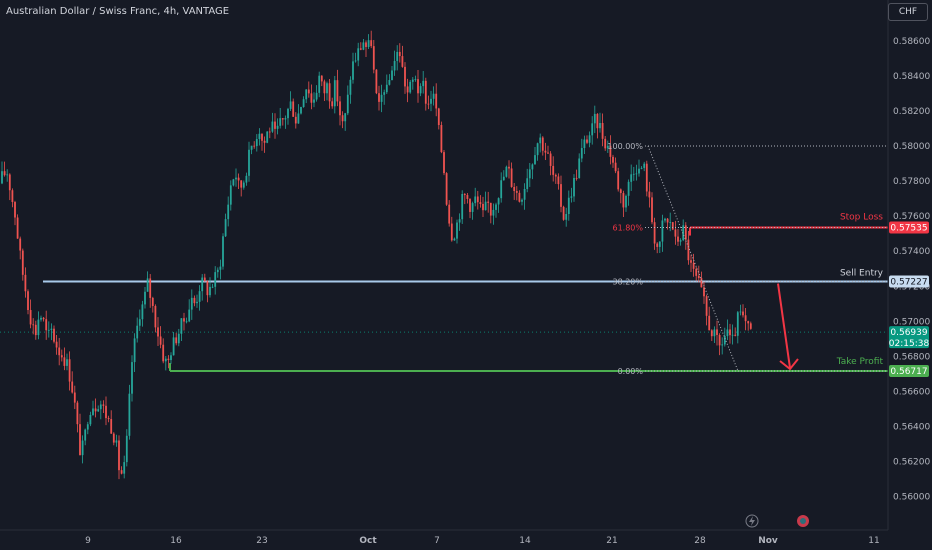 Image resolution: width=932 pixels, height=550 pixels. What do you see at coordinates (911, 112) in the screenshot?
I see `y-tick-label: 0.58200` at bounding box center [911, 112].